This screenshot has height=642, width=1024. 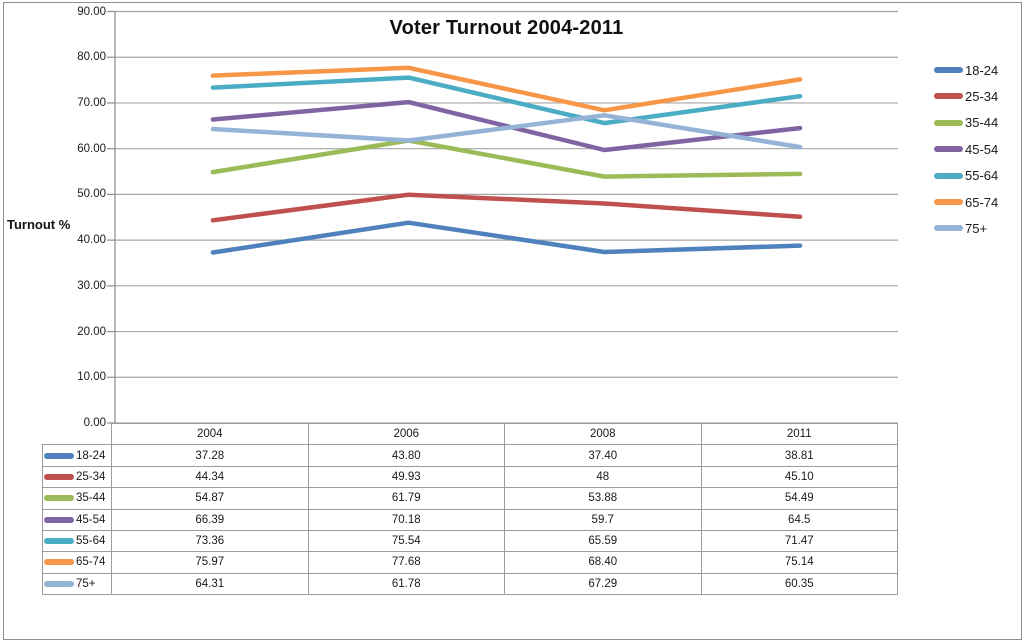 I want to click on legend-item-25-34: 25-34, so click(x=966, y=96).